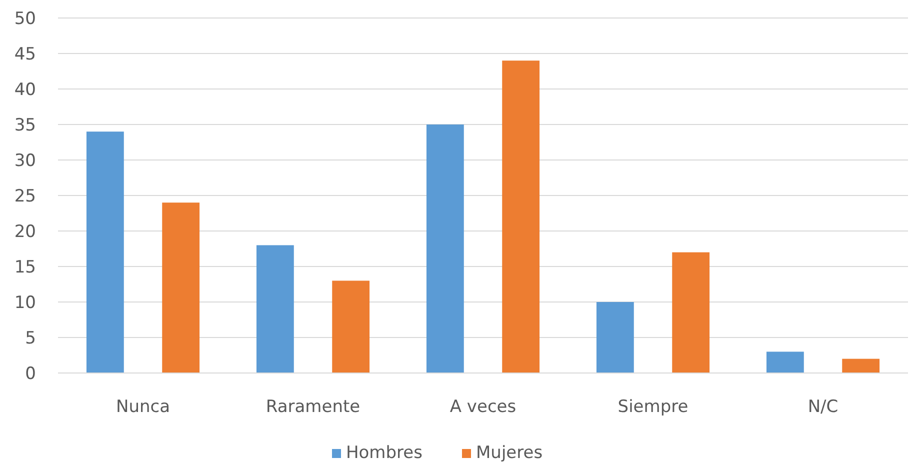 Image resolution: width=912 pixels, height=468 pixels. What do you see at coordinates (313, 407) in the screenshot?
I see `x-tick-label: Raramente` at bounding box center [313, 407].